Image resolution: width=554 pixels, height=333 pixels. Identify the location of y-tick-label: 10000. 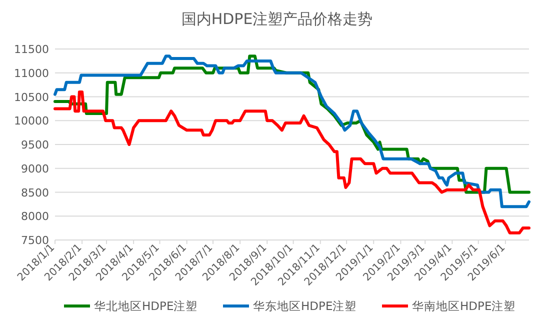
(31, 121).